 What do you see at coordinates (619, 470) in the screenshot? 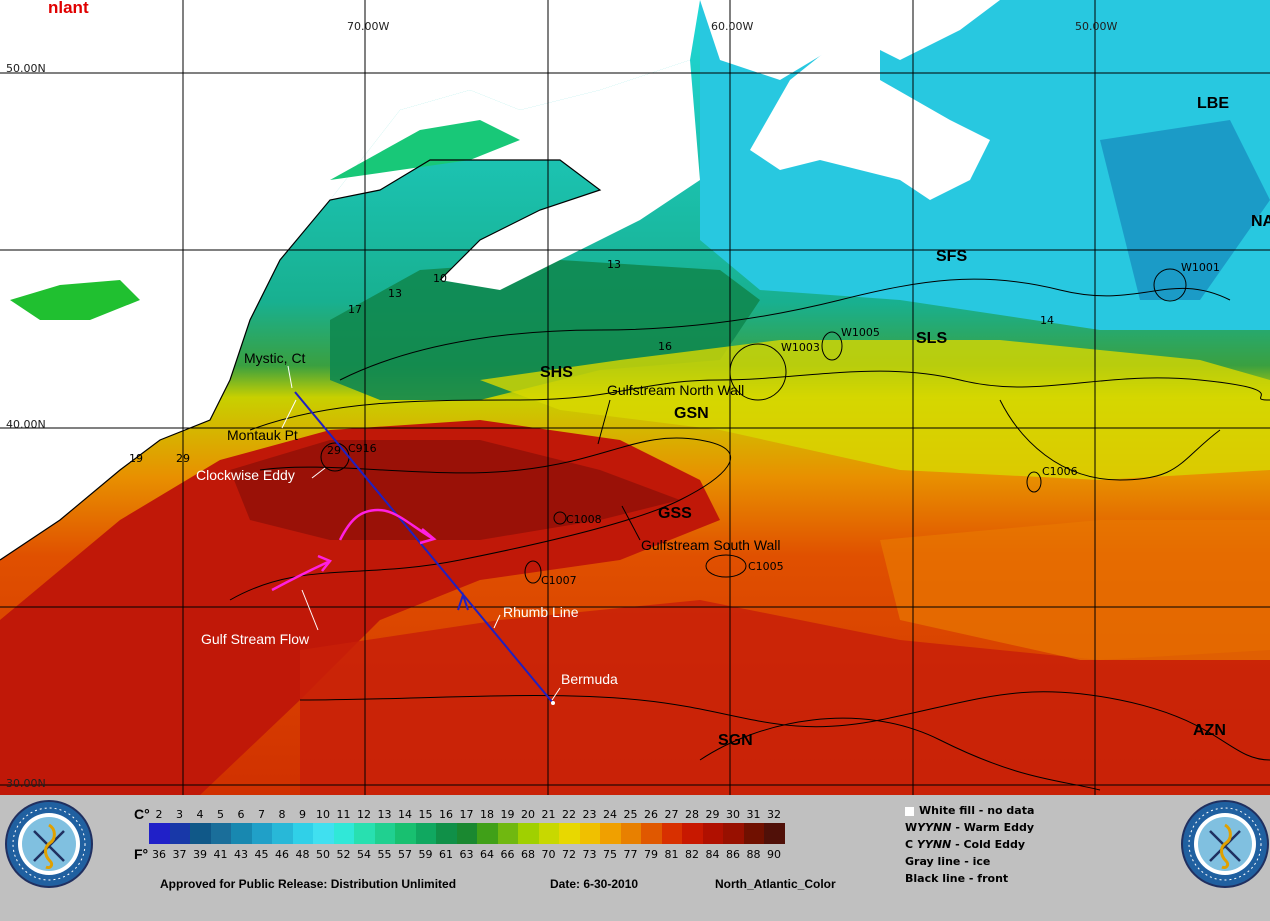
I see `wall-leader-lines` at bounding box center [619, 470].